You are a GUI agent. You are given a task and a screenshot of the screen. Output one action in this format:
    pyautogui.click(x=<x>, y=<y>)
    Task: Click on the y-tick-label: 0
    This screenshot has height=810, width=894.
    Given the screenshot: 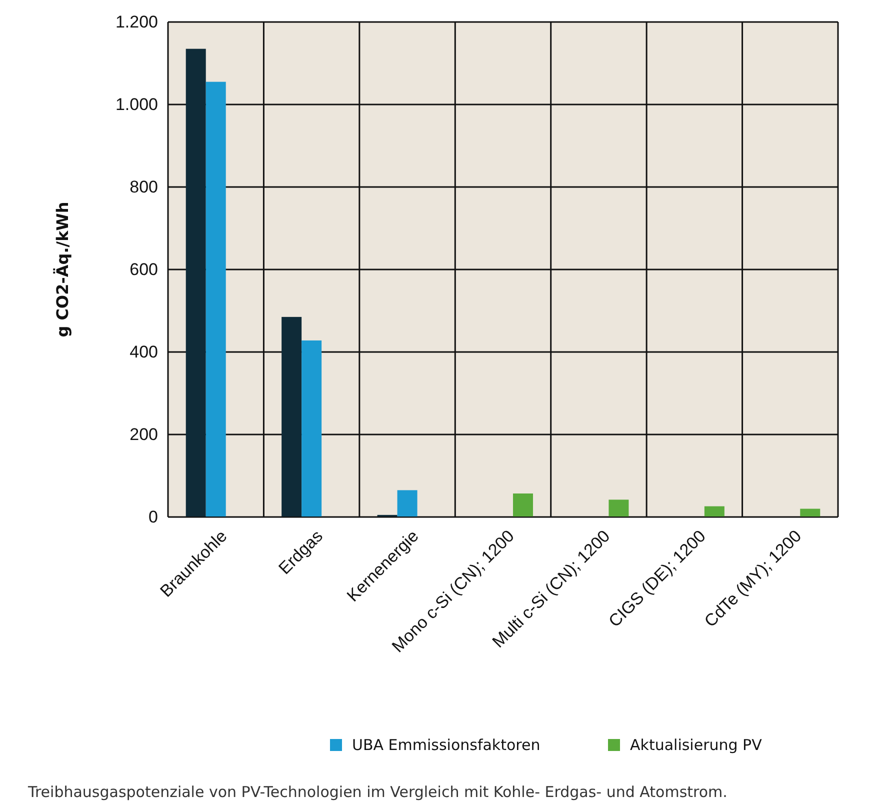 What is the action you would take?
    pyautogui.click(x=153, y=516)
    